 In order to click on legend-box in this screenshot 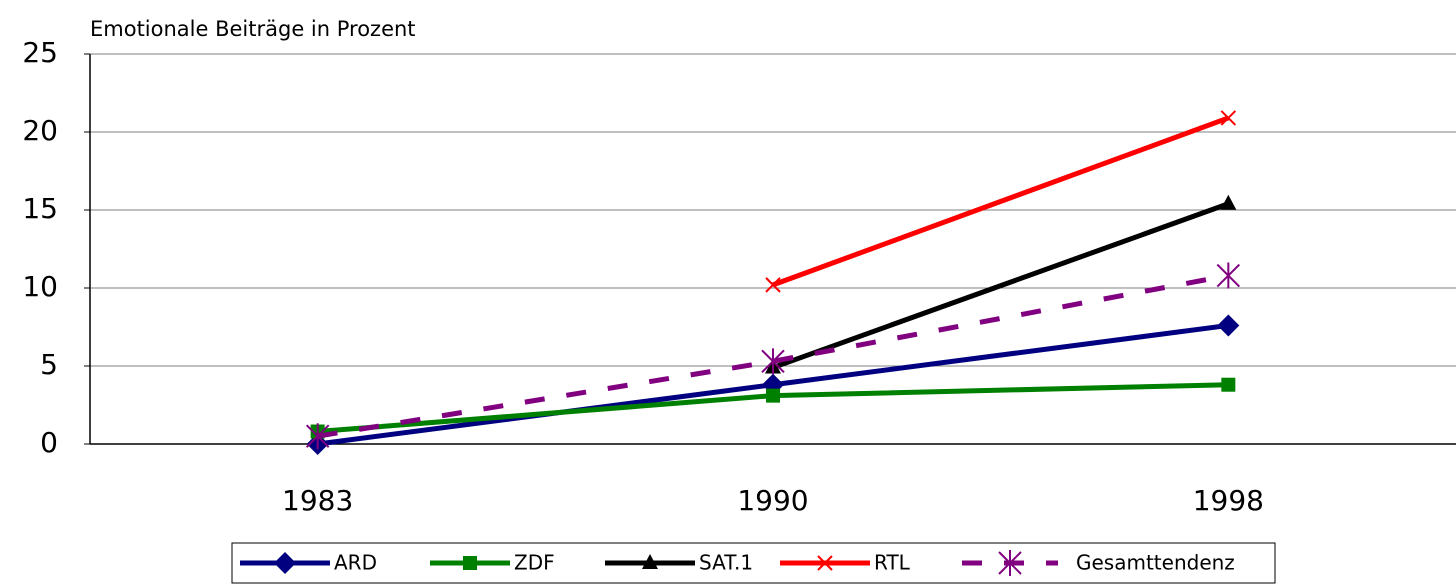, I will do `click(753, 563)`.